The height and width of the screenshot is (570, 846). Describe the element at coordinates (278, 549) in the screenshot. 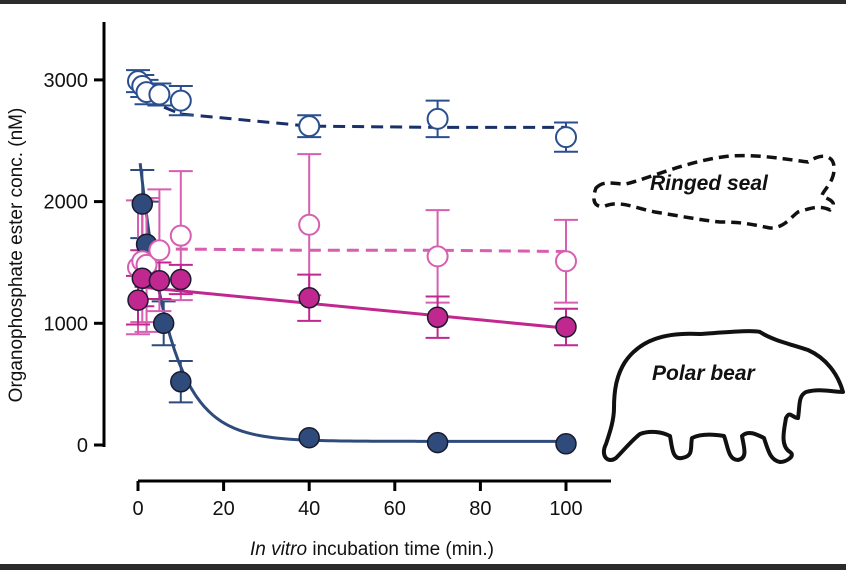

I see `x-axis-title-italic: In vitro` at that location.